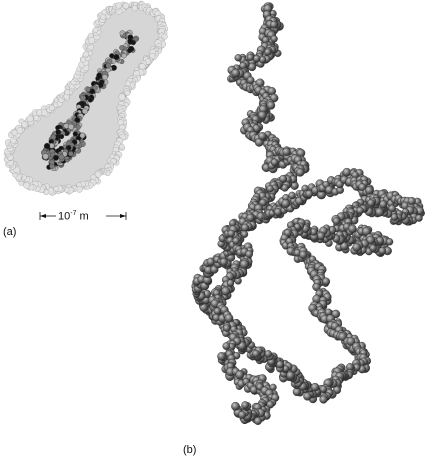 The image size is (436, 462). I want to click on scale-bar-base: 10, so click(64, 217).